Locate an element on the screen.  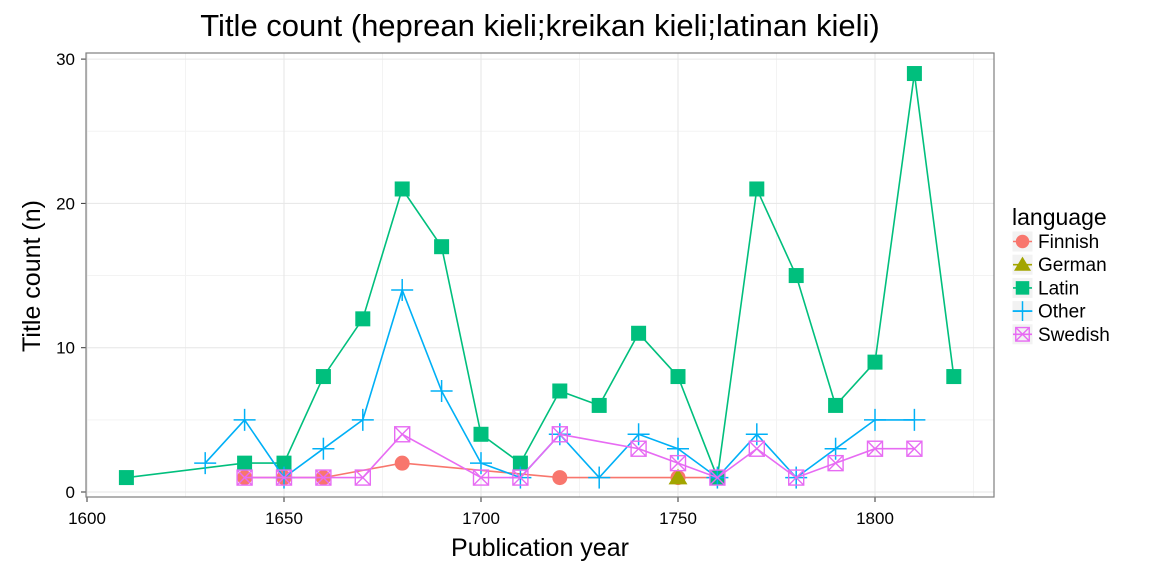
y-tick-label: 20 is located at coordinates (65, 203).